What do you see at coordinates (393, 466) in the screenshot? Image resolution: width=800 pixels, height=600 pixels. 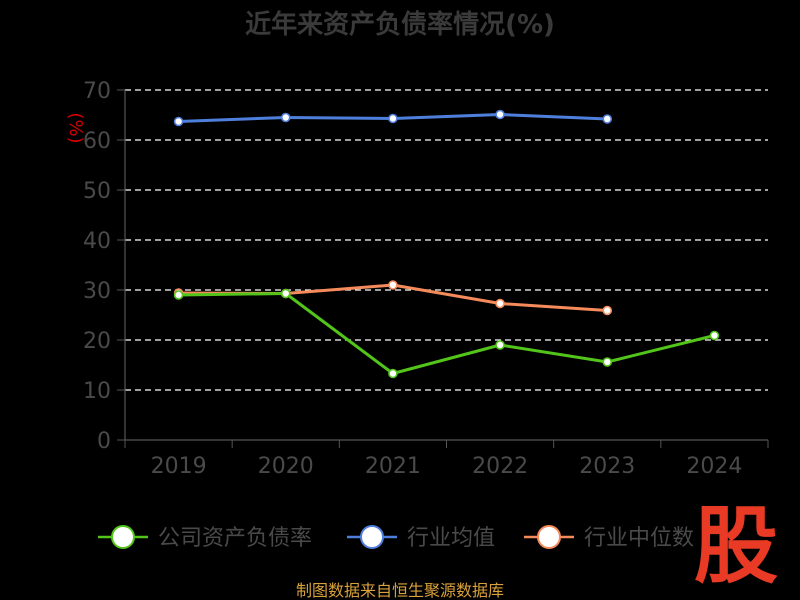 I see `x-tick-label-2021: 2021` at bounding box center [393, 466].